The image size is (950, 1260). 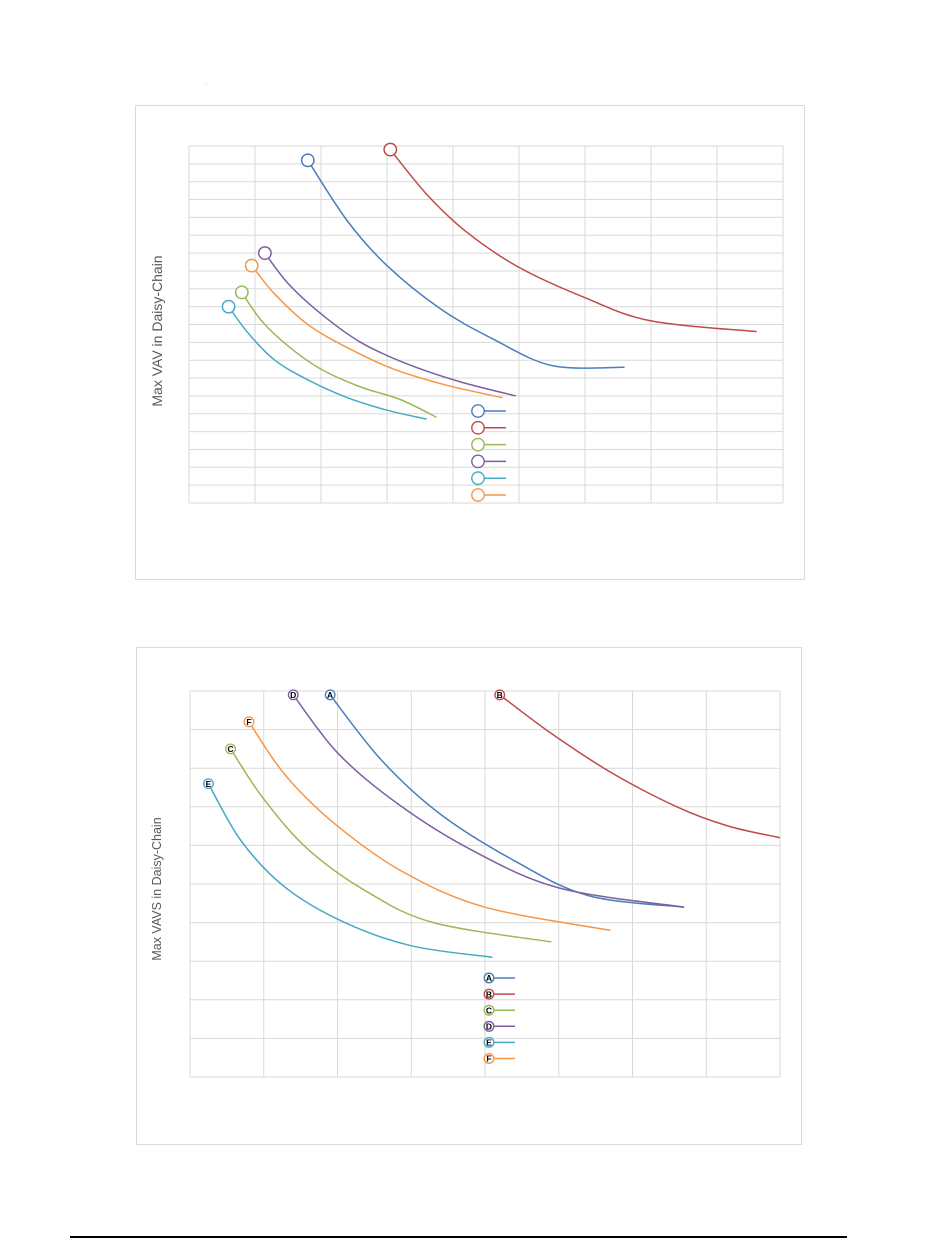 I want to click on series-marker-label: F, so click(x=248, y=722).